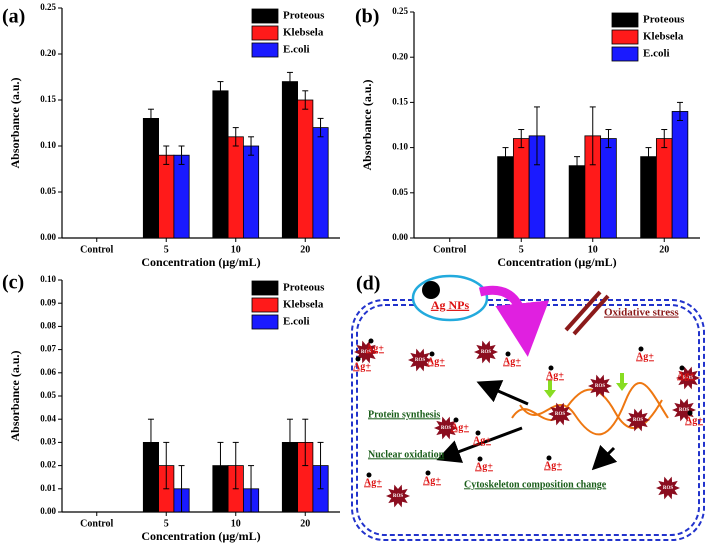  What do you see at coordinates (48, 325) in the screenshot?
I see `y-tick-label: 0.08` at bounding box center [48, 325].